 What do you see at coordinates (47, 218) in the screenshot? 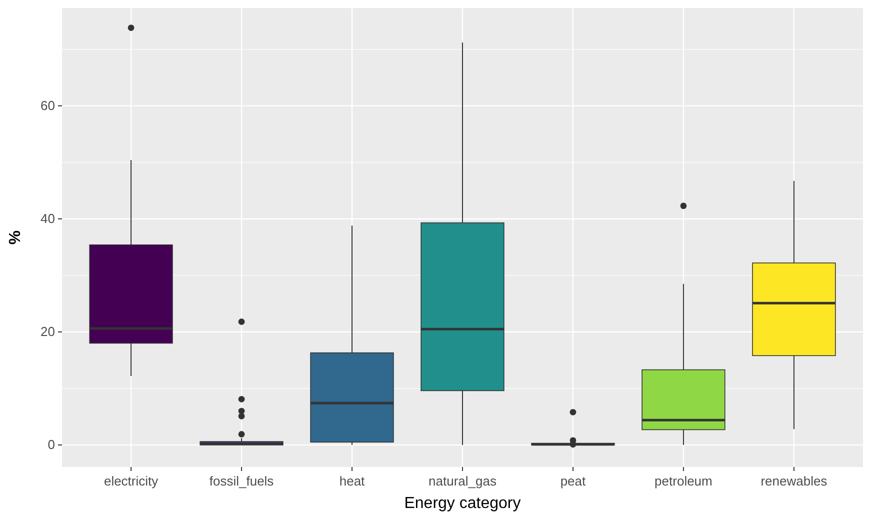
I see `y-tick-label: 40` at bounding box center [47, 218].